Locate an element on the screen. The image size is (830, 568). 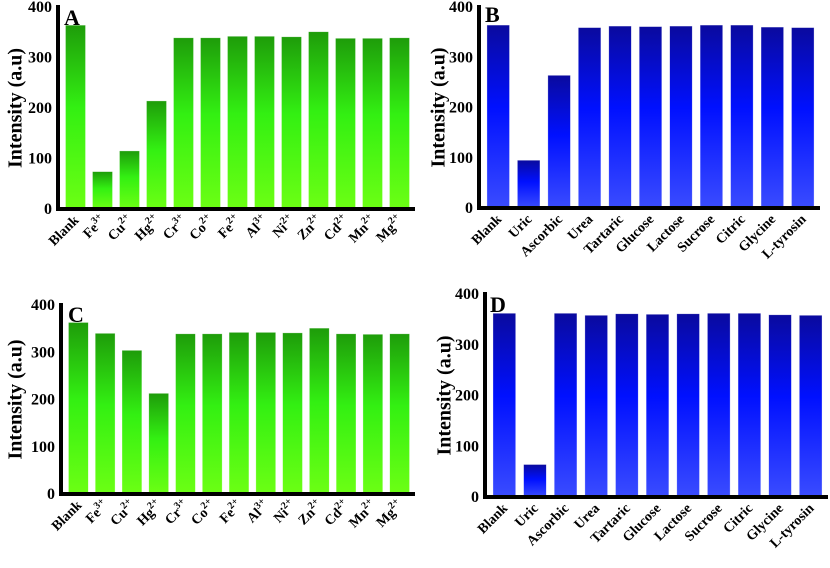
bar-urea is located at coordinates (596, 406).